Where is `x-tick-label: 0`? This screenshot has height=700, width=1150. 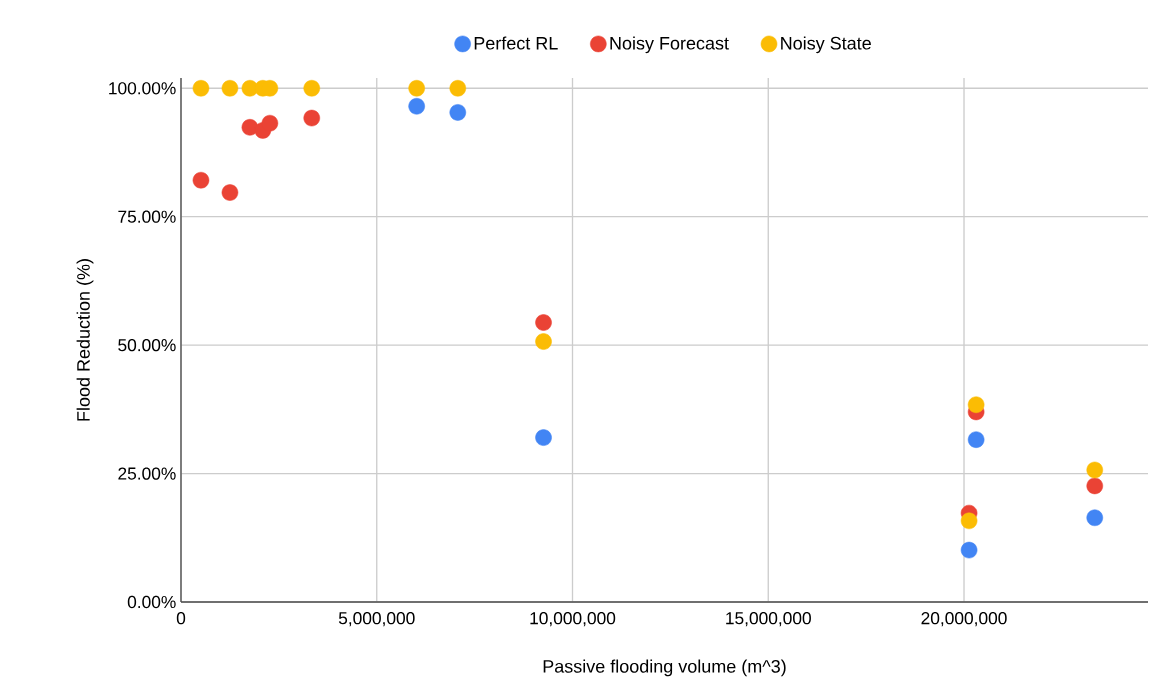 x-tick-label: 0 is located at coordinates (181, 618).